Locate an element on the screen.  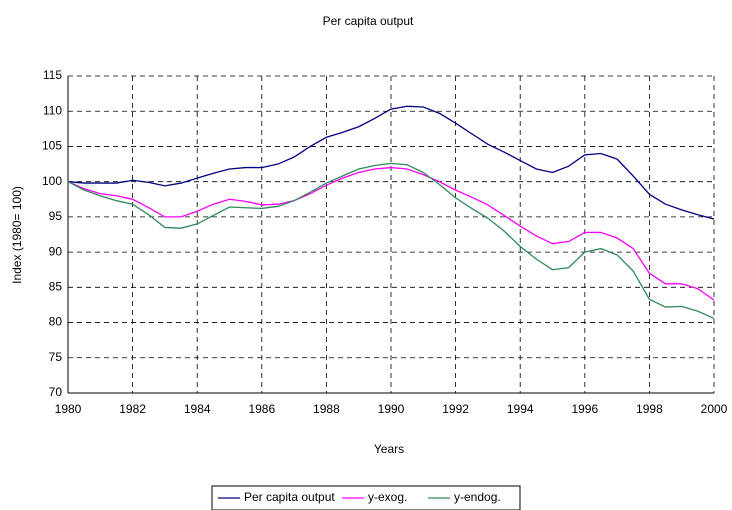
legend-label: y-exog. is located at coordinates (387, 497).